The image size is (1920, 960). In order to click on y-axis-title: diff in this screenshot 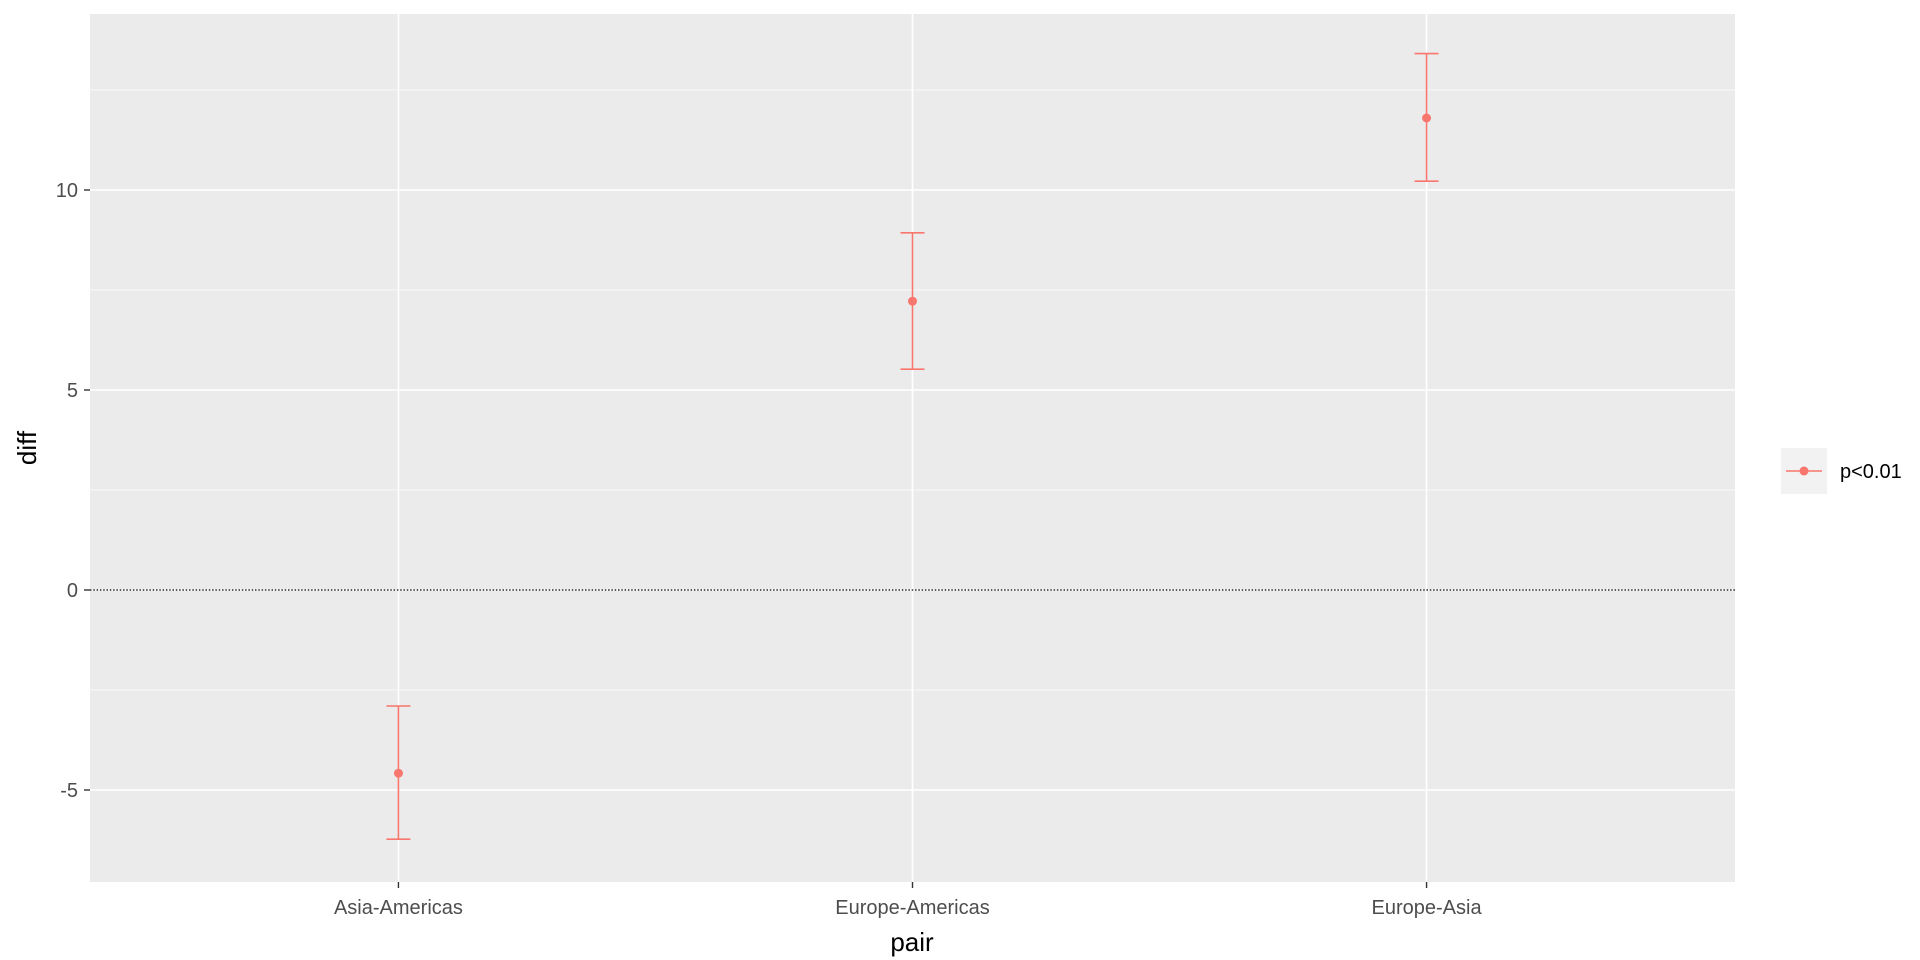, I will do `click(27, 447)`.